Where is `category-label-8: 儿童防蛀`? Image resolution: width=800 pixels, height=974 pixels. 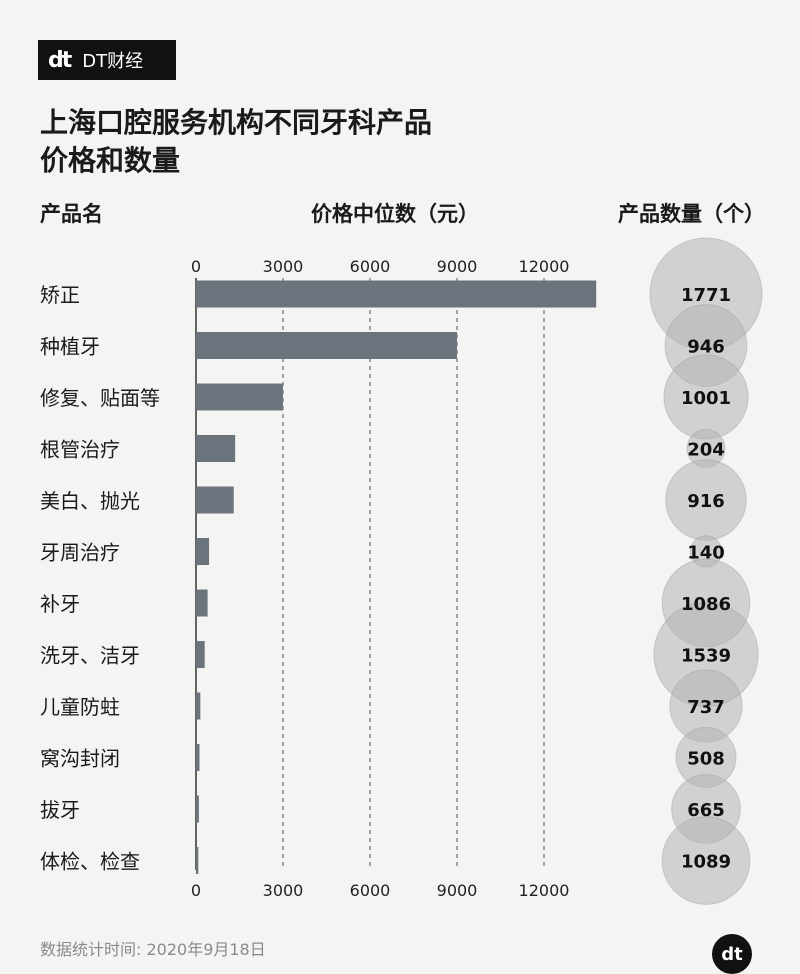 category-label-8: 儿童防蛀 is located at coordinates (80, 707).